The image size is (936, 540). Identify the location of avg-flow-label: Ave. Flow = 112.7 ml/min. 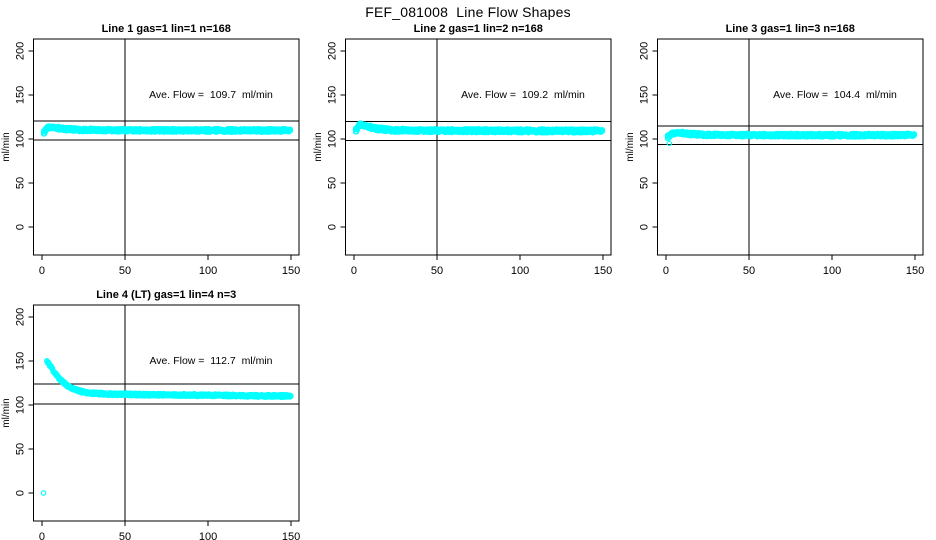
(210, 361).